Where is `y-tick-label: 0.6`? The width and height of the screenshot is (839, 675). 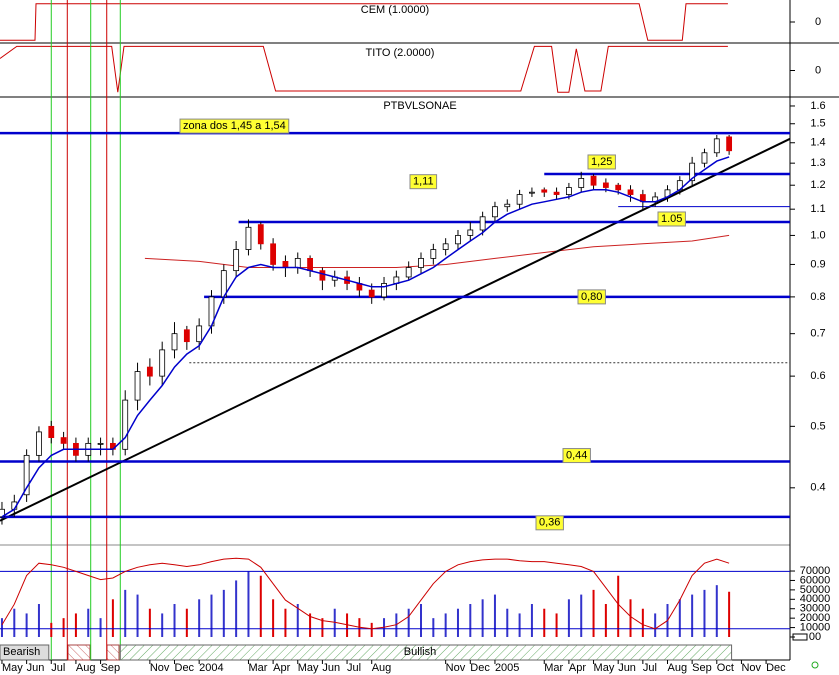 y-tick-label: 0.6 is located at coordinates (817, 376).